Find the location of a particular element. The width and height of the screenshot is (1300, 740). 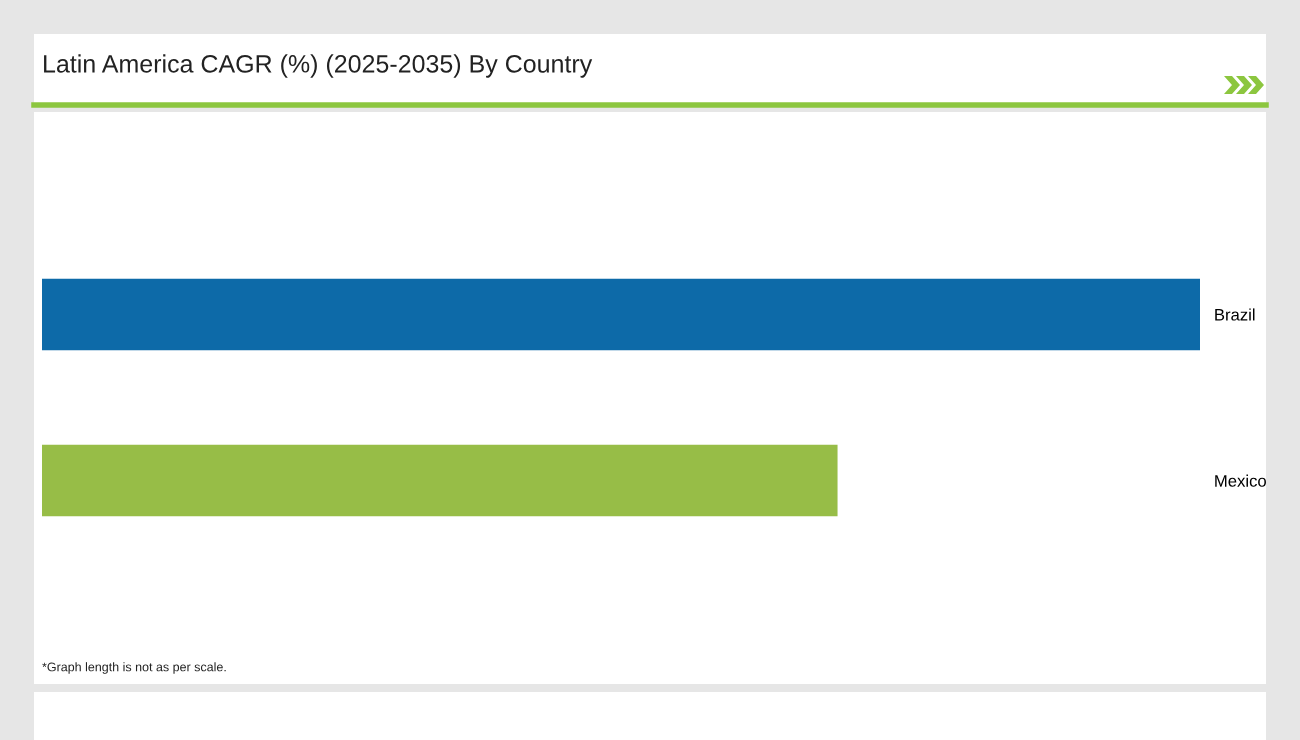

chart-title: Latin America CAGR (%) (2025-2035) By Country is located at coordinates (318, 66).